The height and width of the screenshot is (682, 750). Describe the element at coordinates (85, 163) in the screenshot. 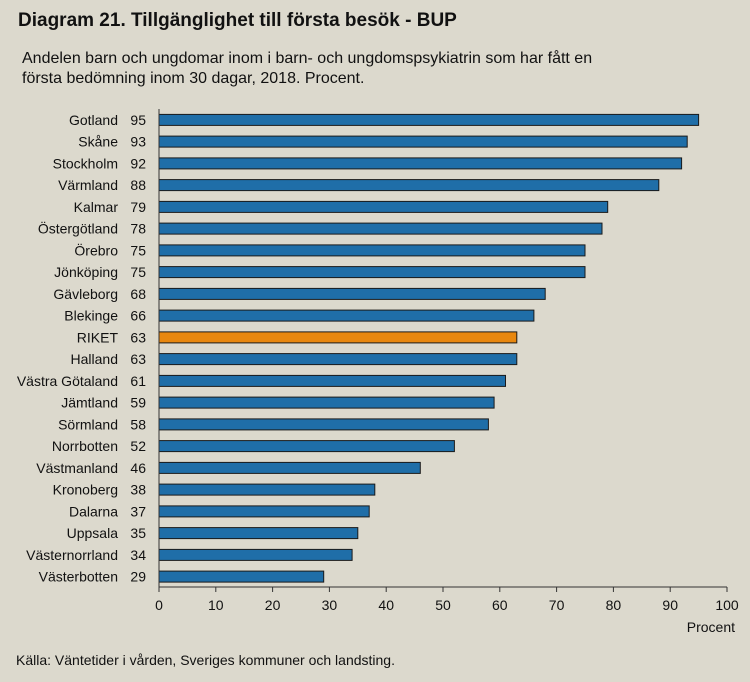

I see `category-label: Stockholm` at that location.